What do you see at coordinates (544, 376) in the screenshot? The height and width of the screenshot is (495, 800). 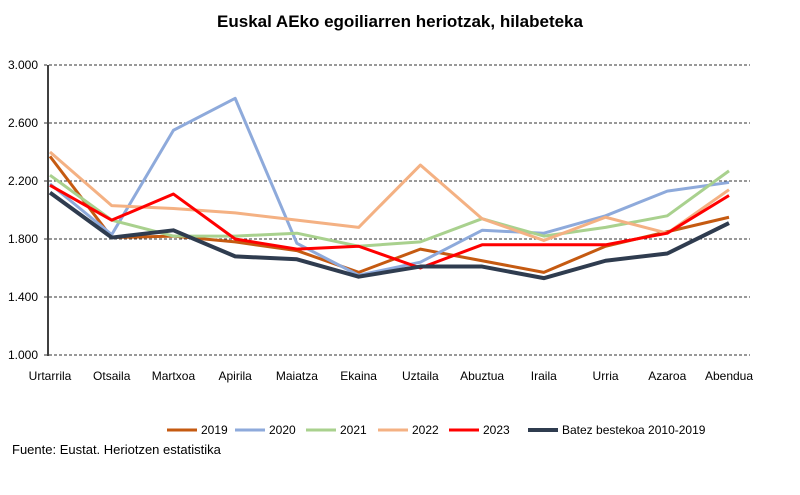 I see `x-tick-label: Iraila` at bounding box center [544, 376].